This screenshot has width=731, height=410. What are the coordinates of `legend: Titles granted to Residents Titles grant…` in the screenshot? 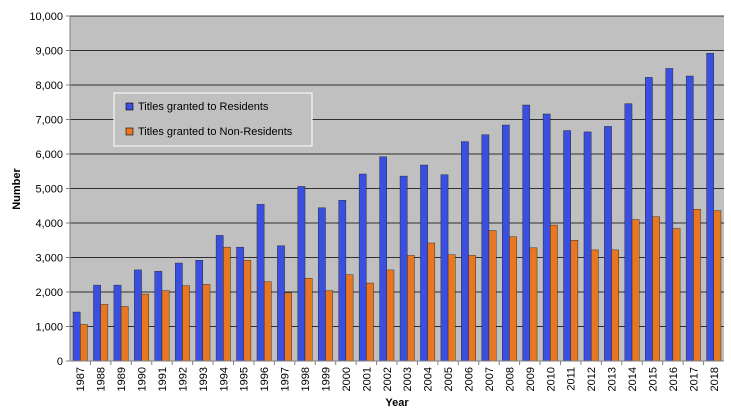 It's located at (213, 119).